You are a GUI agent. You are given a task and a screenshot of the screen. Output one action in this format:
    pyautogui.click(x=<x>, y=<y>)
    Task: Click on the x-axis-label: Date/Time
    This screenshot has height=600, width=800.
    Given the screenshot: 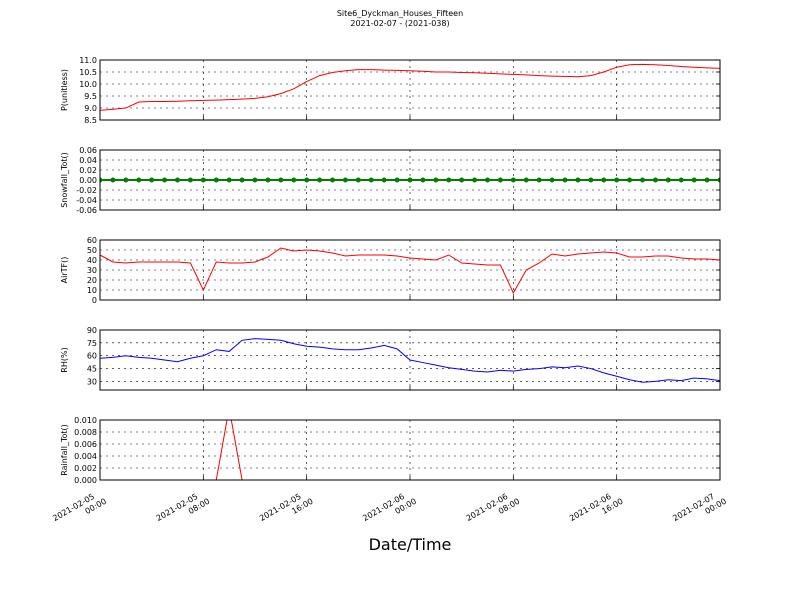 What is the action you would take?
    pyautogui.click(x=410, y=544)
    